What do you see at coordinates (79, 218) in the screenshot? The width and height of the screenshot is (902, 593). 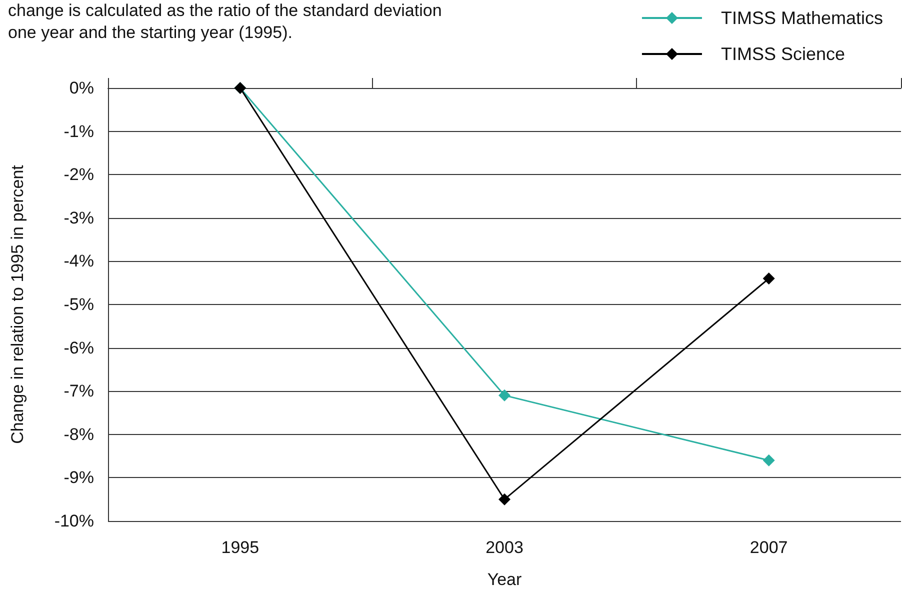 I see `y-tick-label: -3%` at bounding box center [79, 218].